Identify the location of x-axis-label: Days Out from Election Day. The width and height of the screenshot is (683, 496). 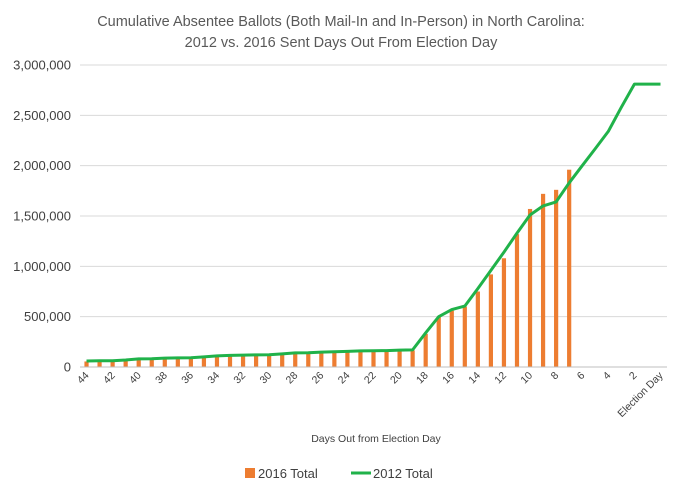
(376, 439).